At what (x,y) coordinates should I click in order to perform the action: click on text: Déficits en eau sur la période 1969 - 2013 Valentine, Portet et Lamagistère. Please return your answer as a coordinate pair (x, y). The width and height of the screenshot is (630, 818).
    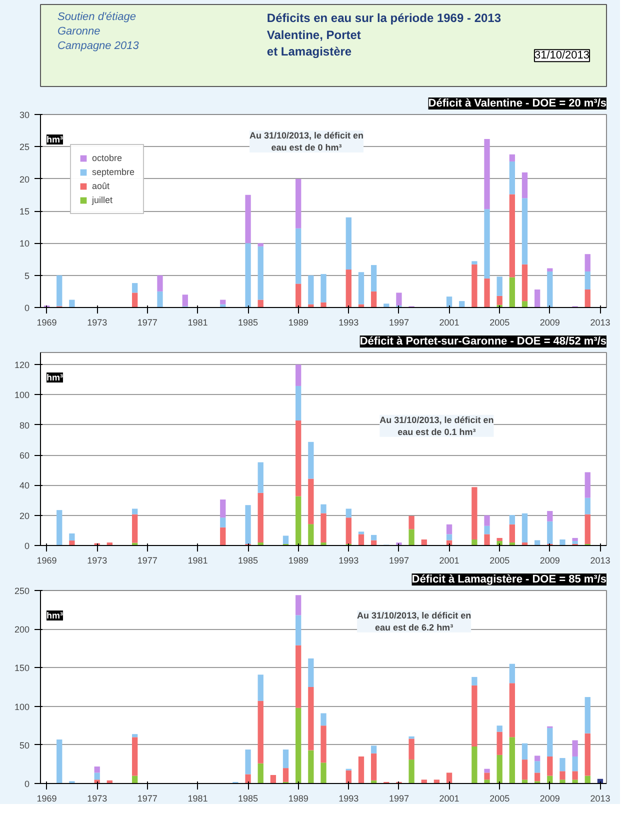
    Looking at the image, I should click on (384, 35).